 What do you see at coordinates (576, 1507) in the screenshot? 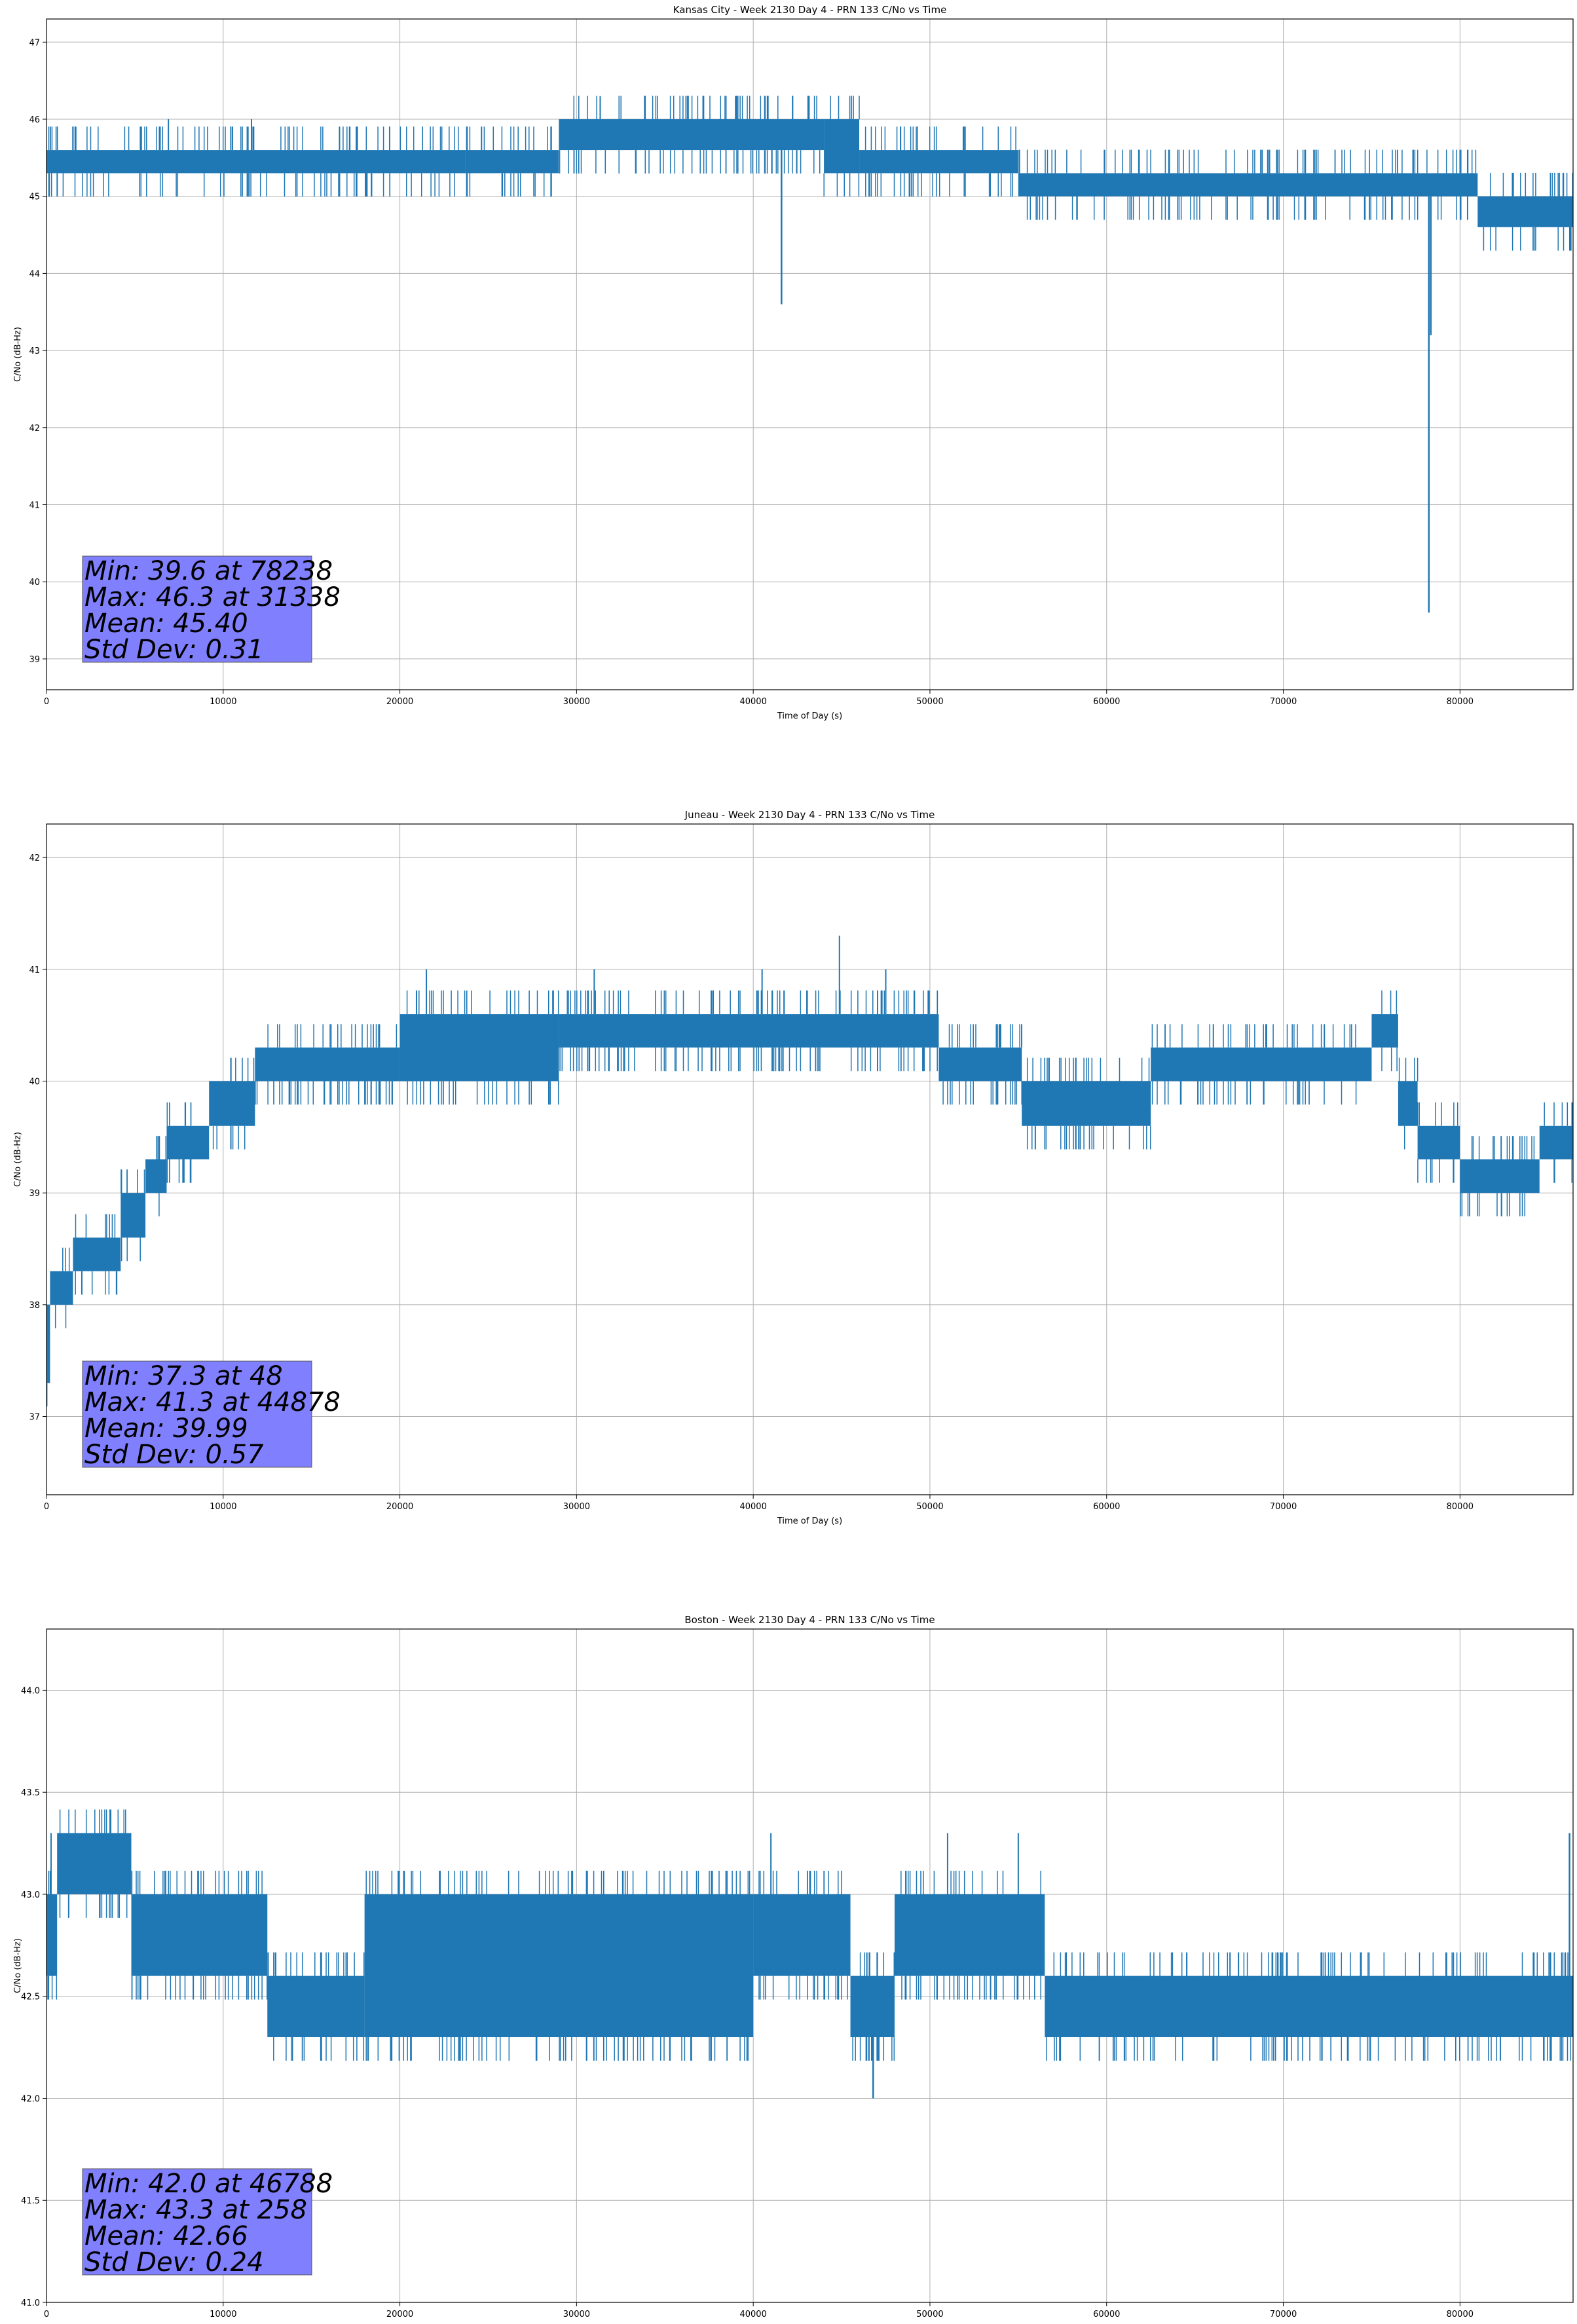
I see `x-tick-label: 30000` at bounding box center [576, 1507].